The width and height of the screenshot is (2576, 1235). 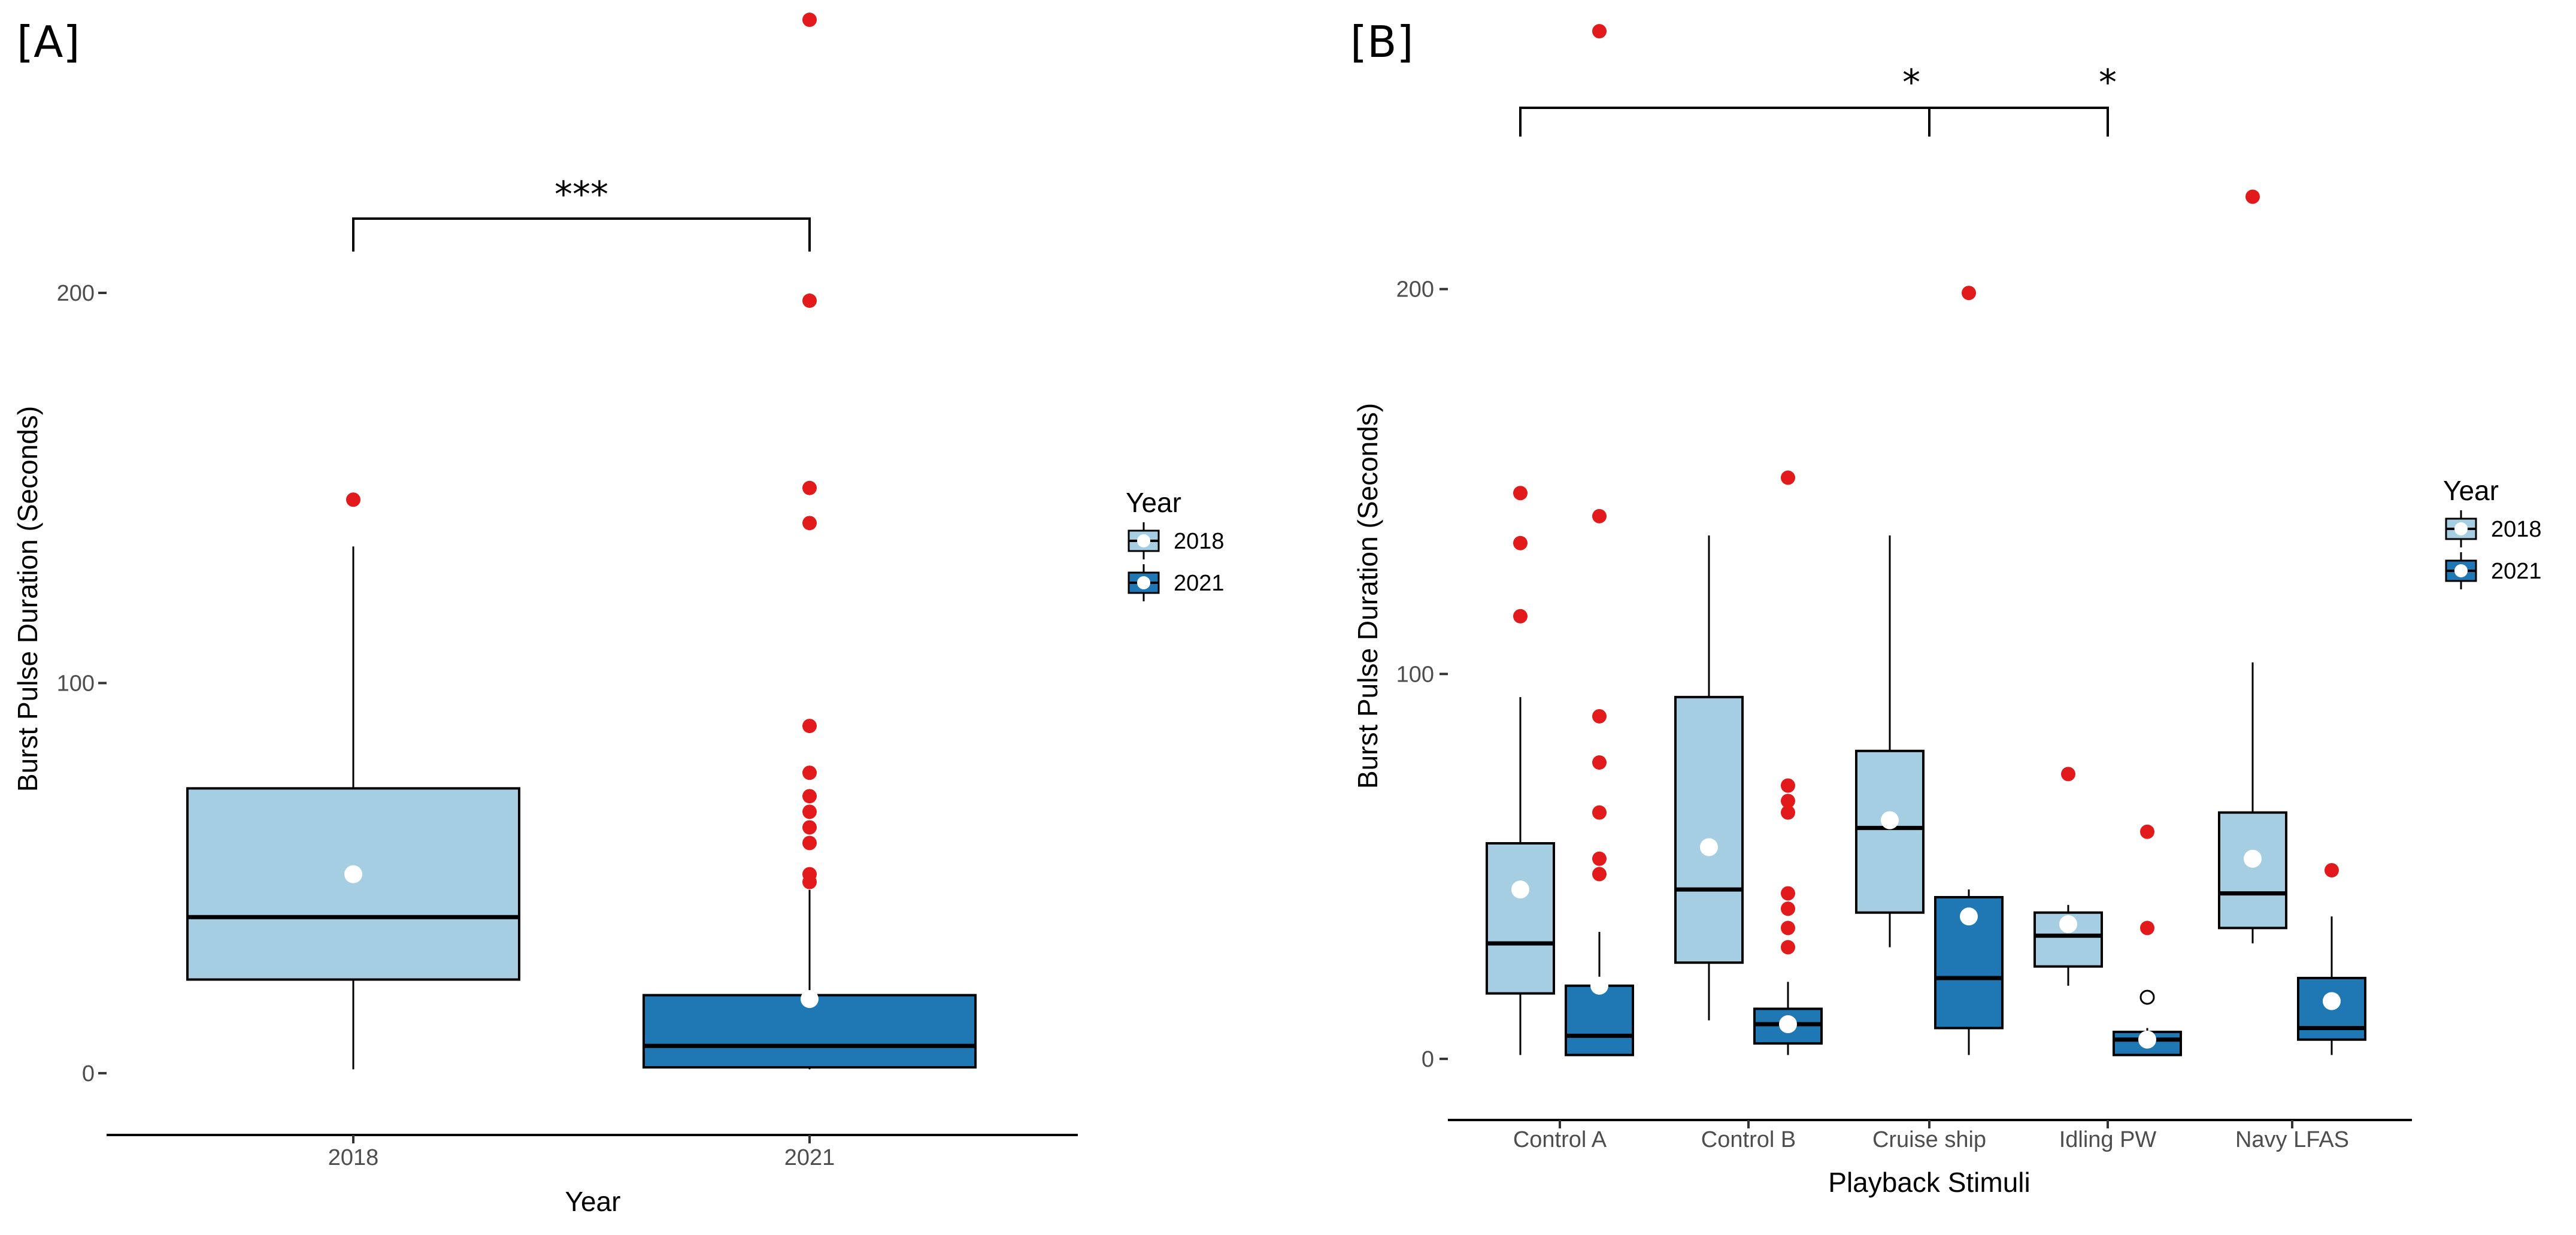 What do you see at coordinates (2068, 876) in the screenshot?
I see `box-idling-pw-2018` at bounding box center [2068, 876].